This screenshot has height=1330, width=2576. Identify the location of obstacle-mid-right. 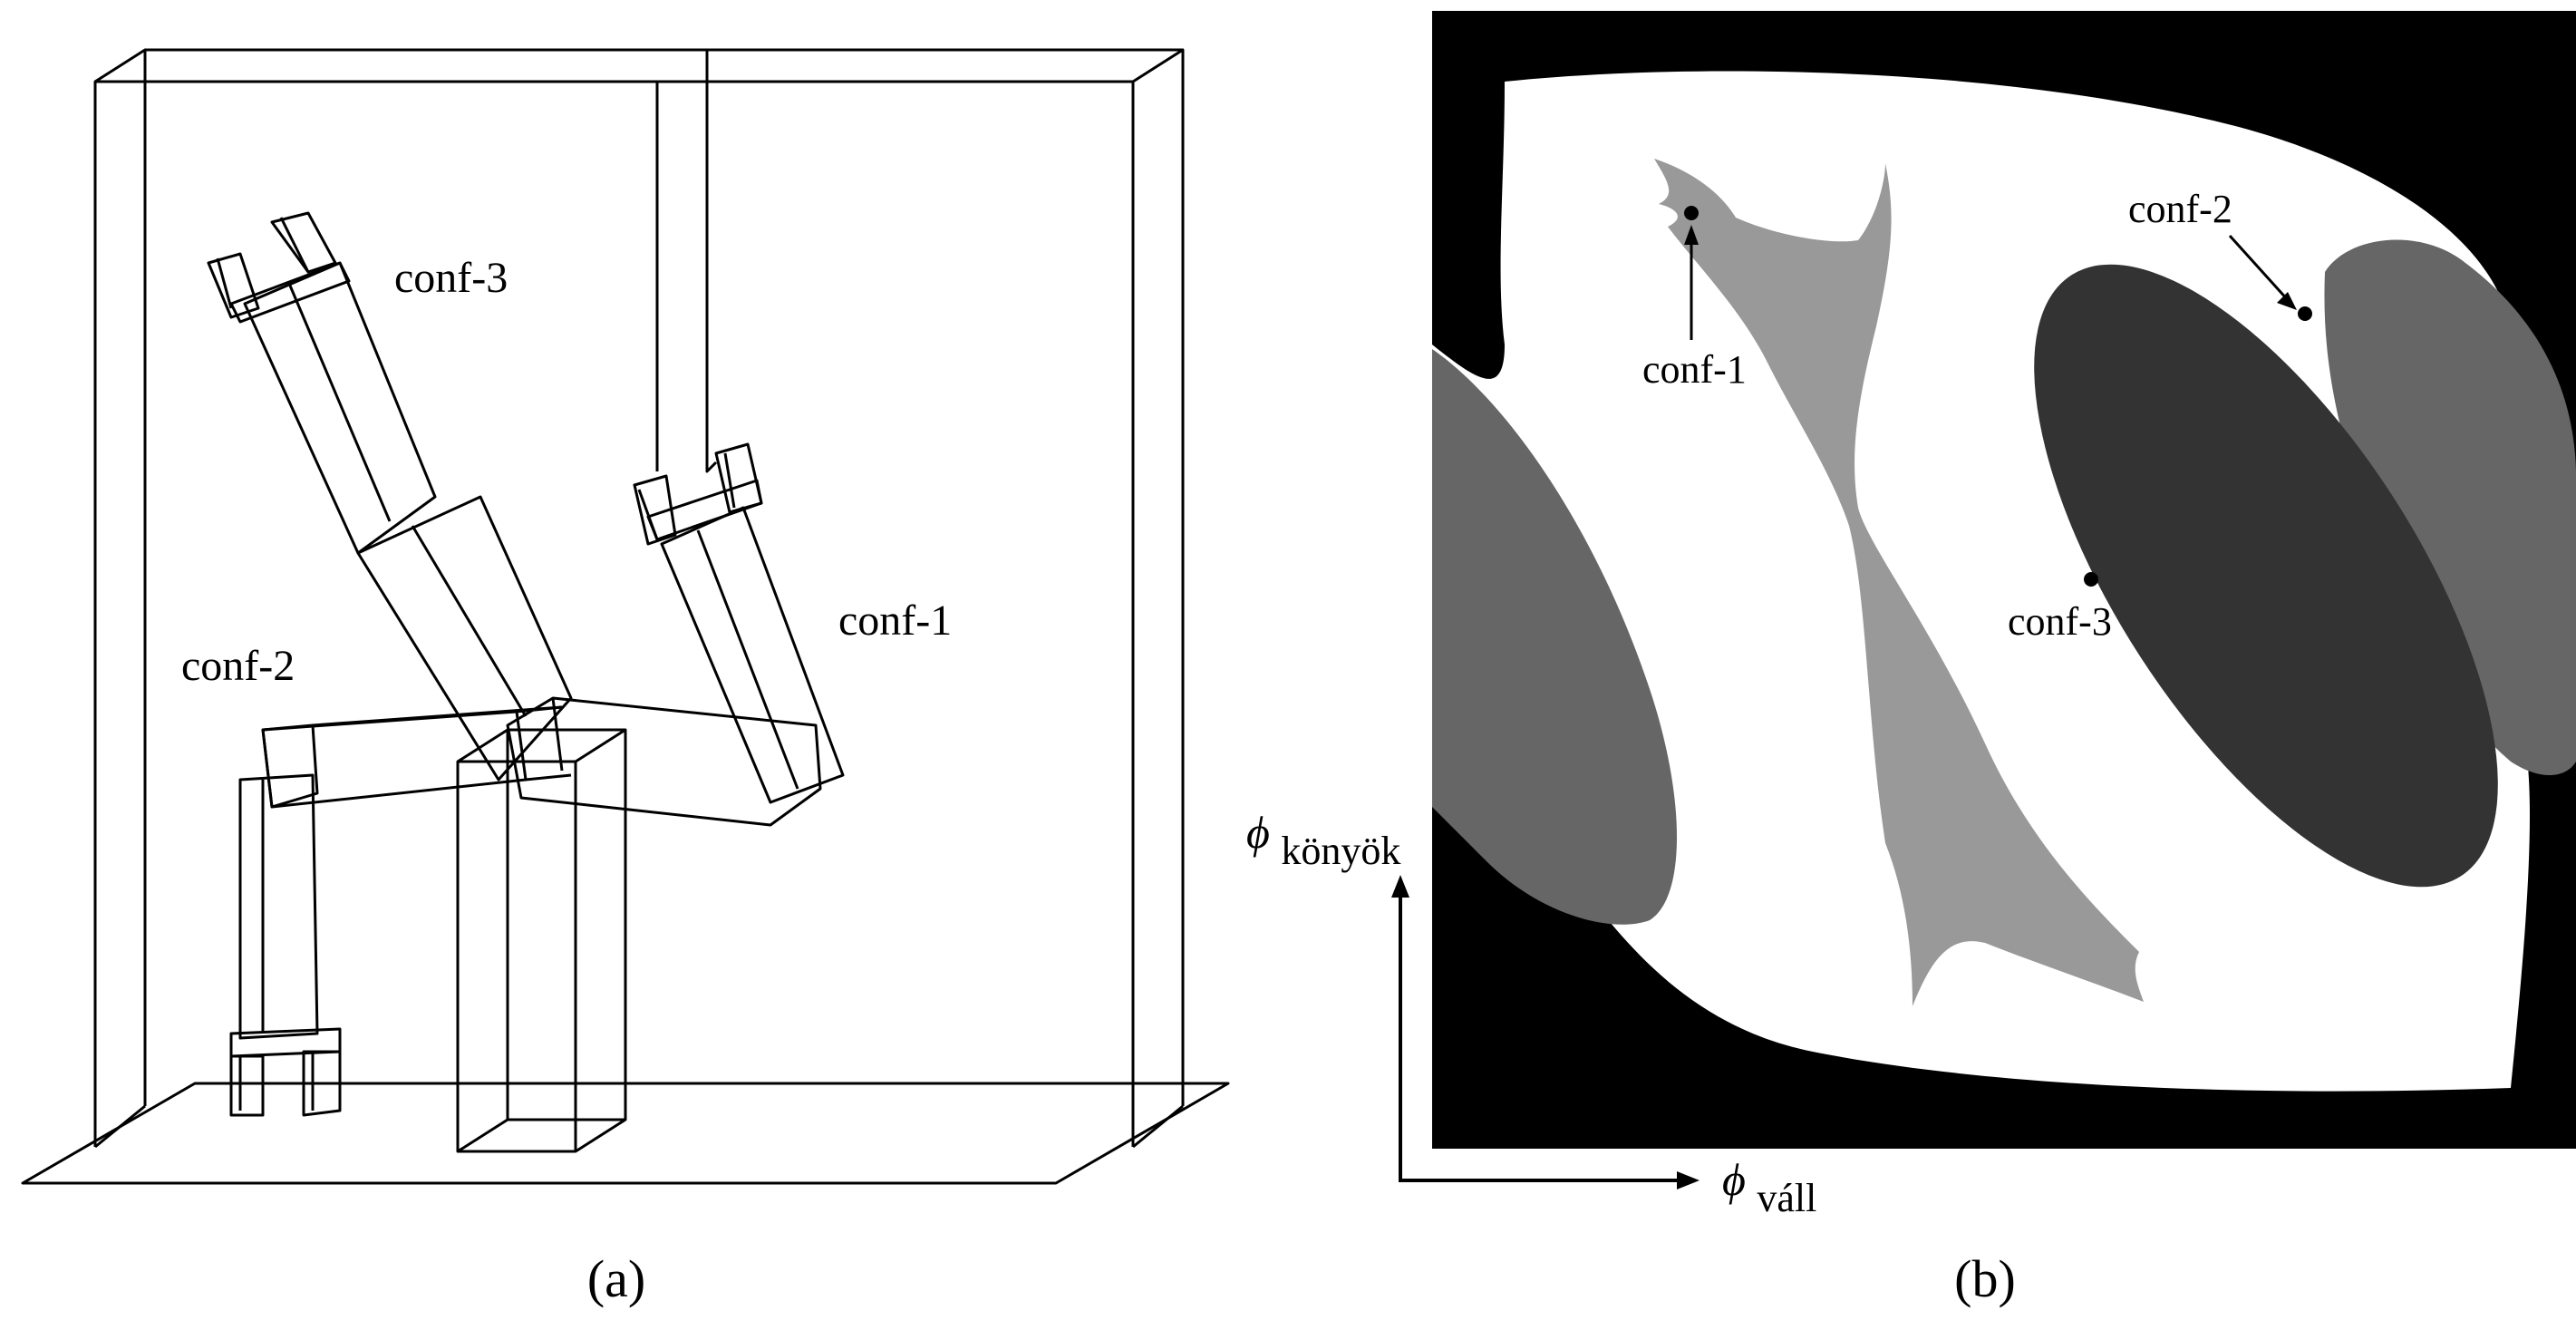
(2450, 507).